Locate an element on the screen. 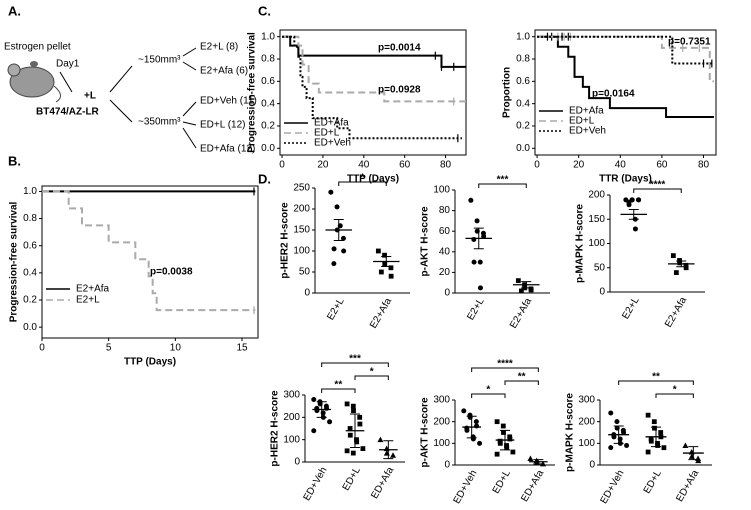 This screenshot has width=751, height=510. y-axis-title: p-AKT H-score is located at coordinates (425, 241).